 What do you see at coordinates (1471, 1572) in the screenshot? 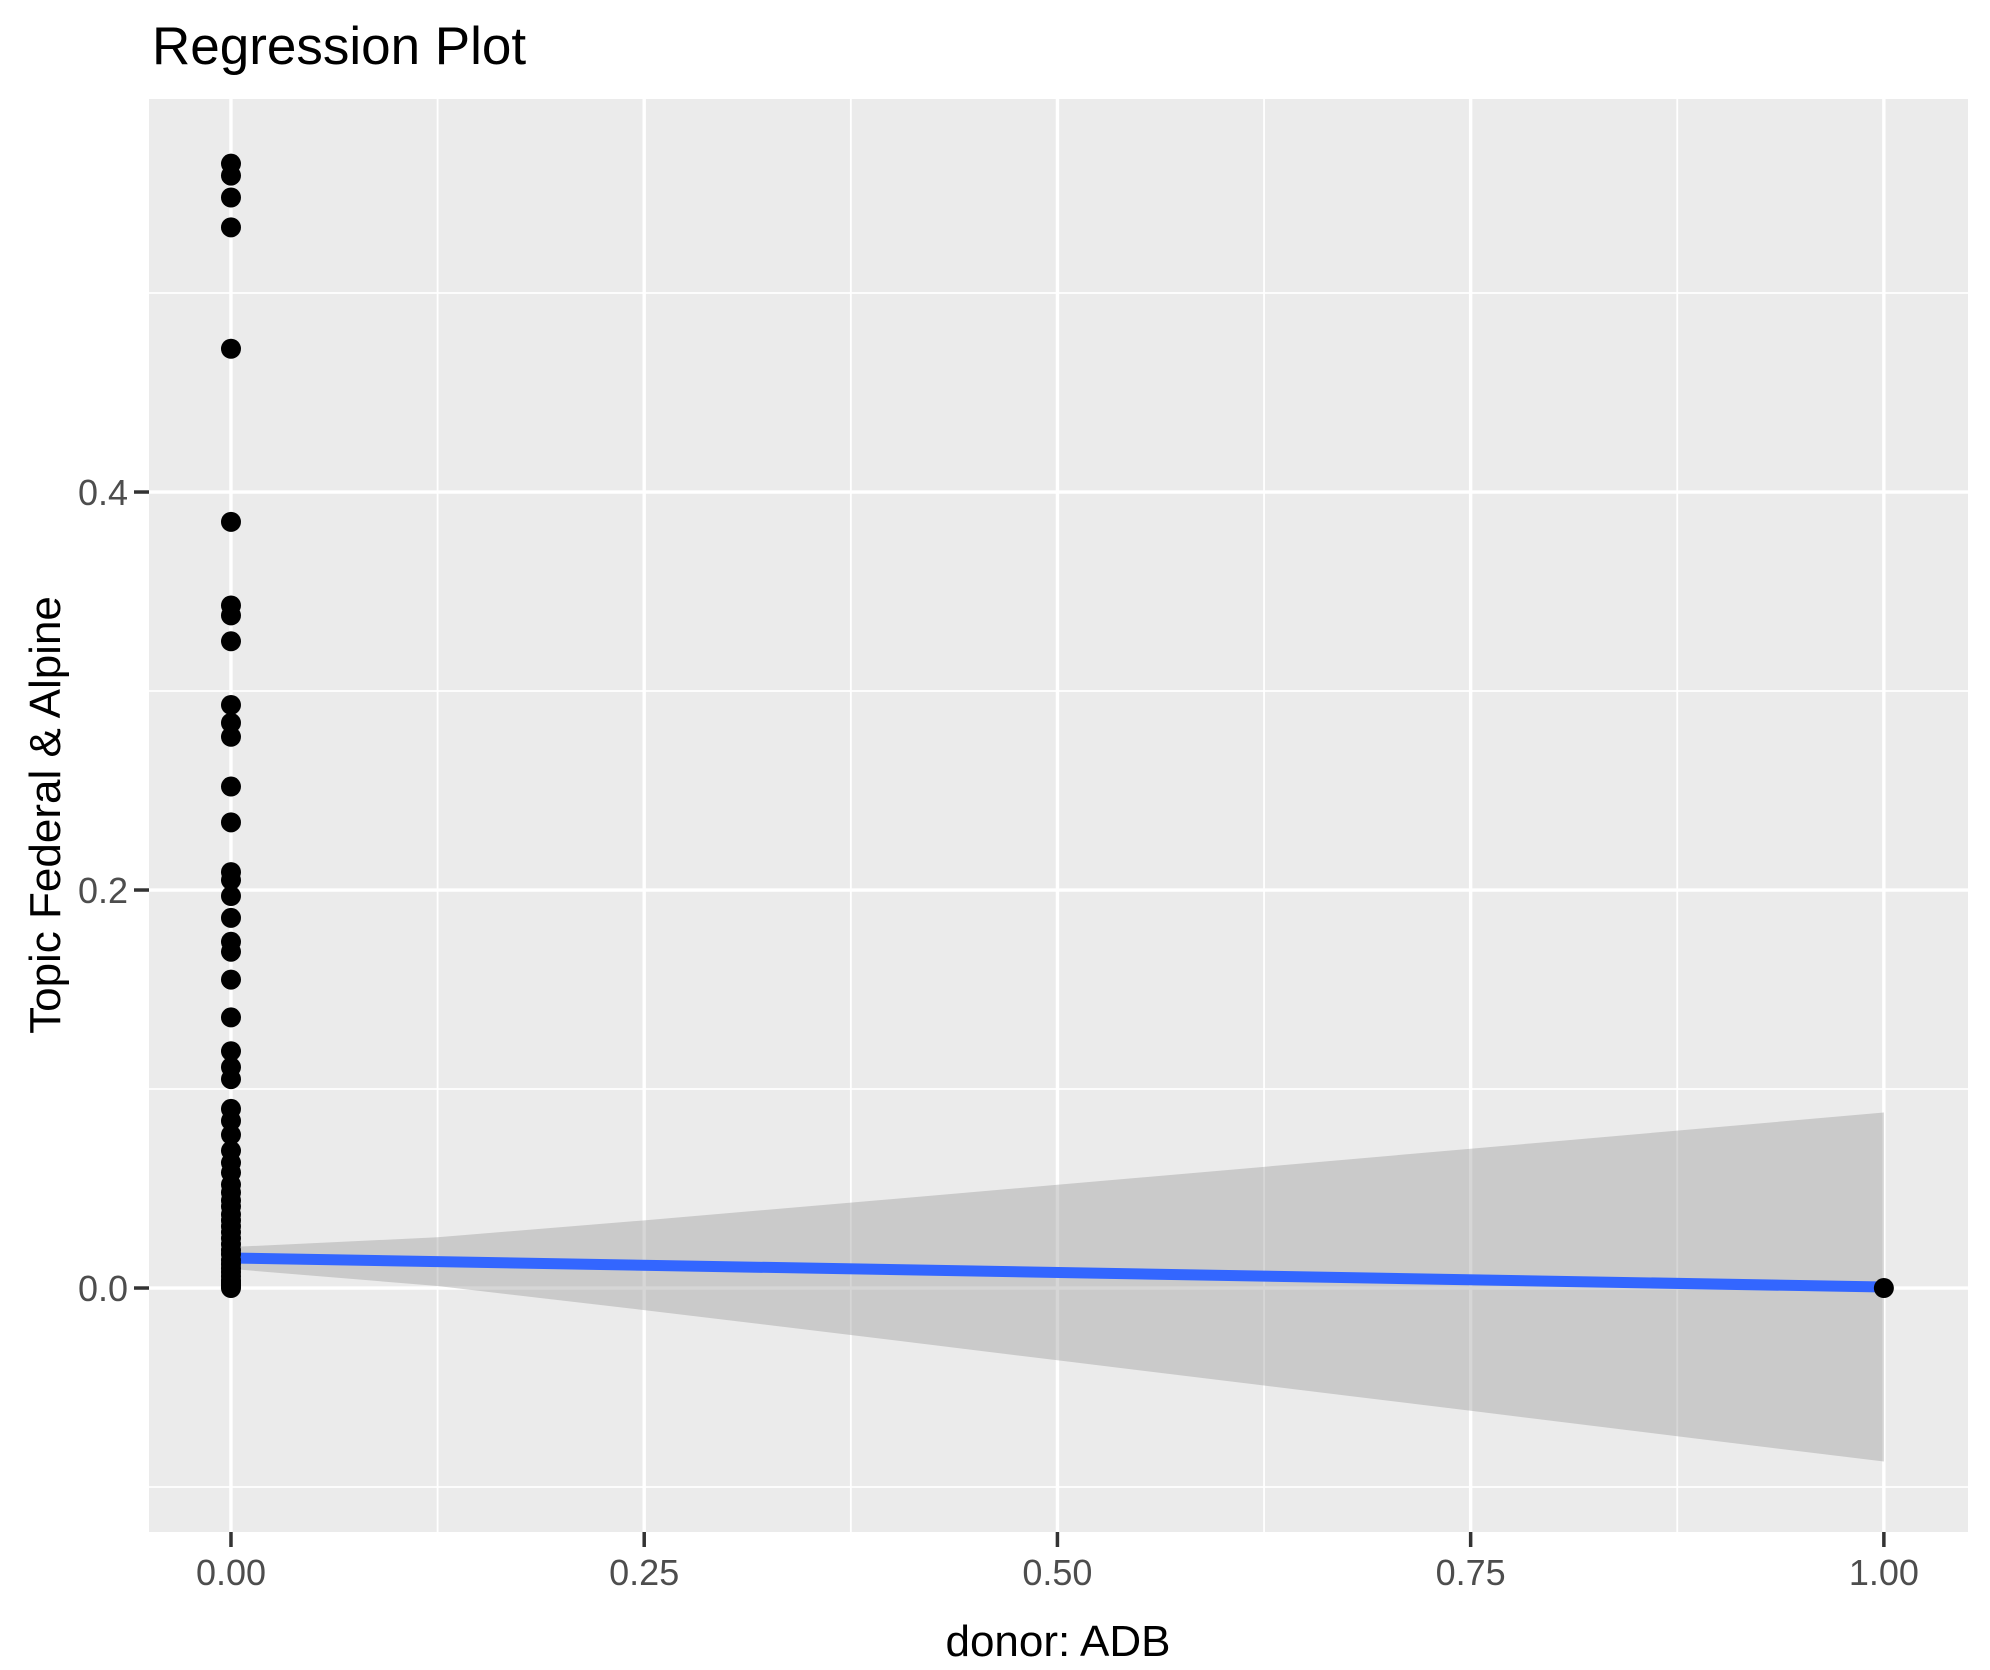
I see `x-tick-label: 0.75` at bounding box center [1471, 1572].